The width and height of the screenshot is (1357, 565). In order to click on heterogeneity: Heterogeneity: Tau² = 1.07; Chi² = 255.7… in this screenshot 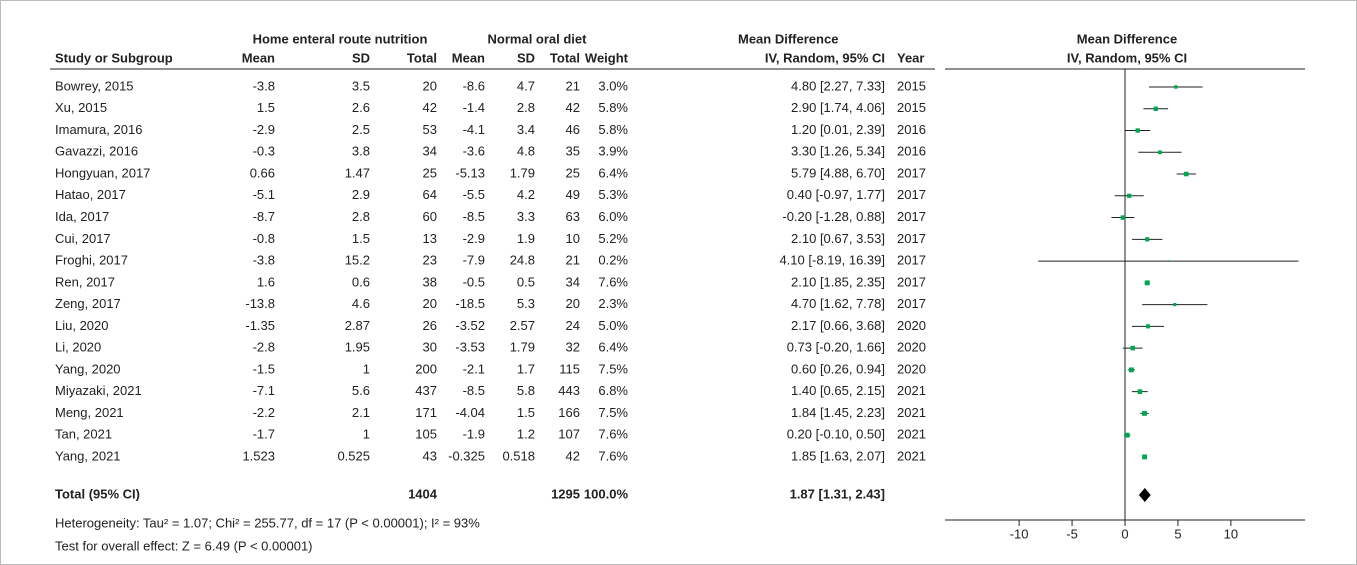, I will do `click(267, 522)`.